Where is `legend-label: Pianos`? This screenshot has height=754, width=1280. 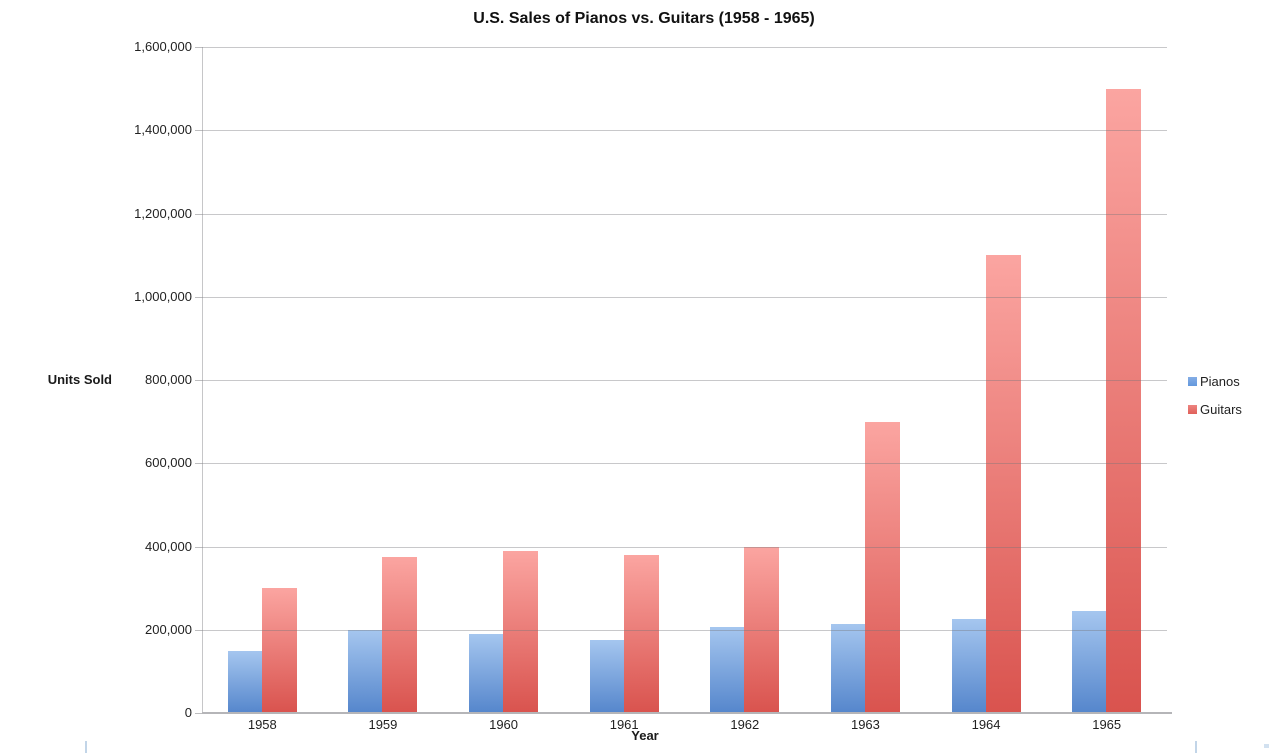 legend-label: Pianos is located at coordinates (1220, 381).